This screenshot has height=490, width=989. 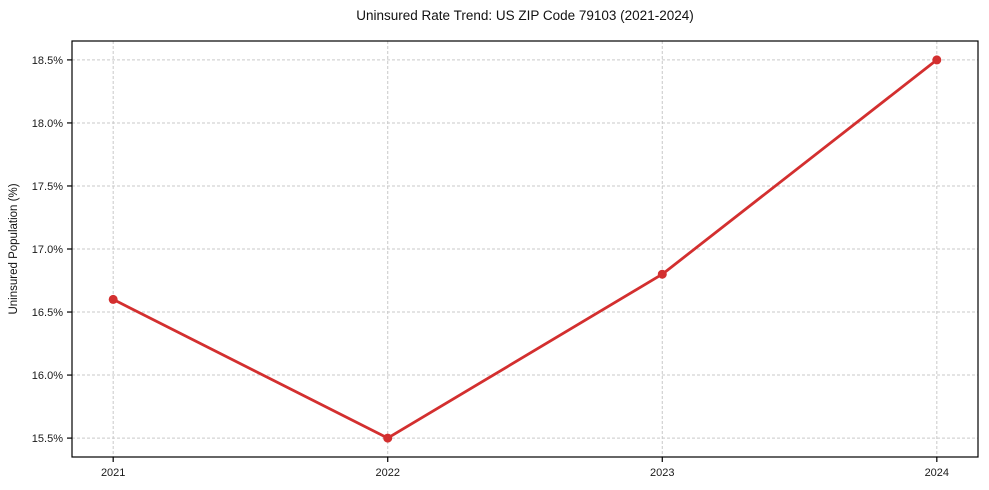 What do you see at coordinates (47, 439) in the screenshot?
I see `y-tick-label: 15.5%` at bounding box center [47, 439].